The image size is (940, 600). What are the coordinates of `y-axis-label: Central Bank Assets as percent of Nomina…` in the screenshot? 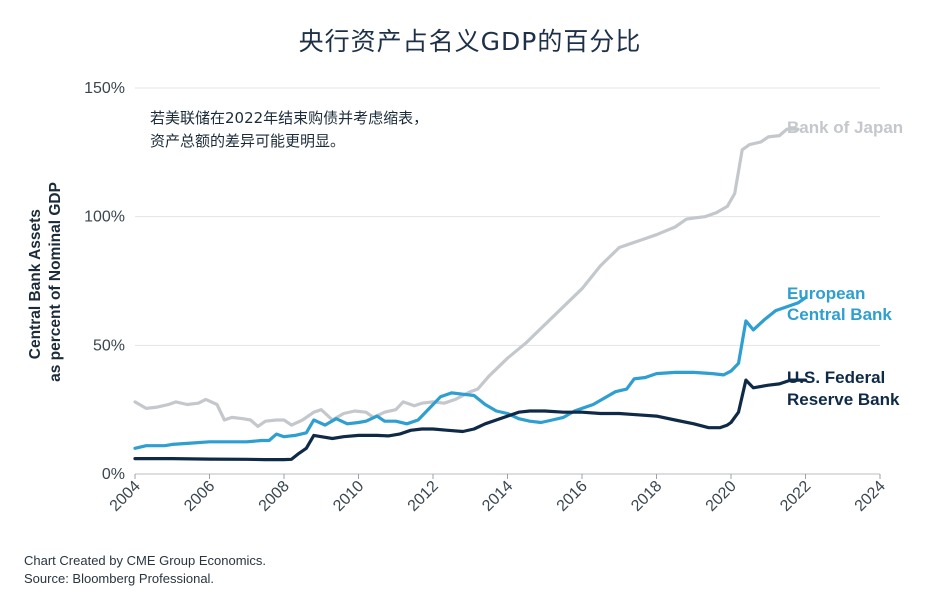 It's located at (45, 282).